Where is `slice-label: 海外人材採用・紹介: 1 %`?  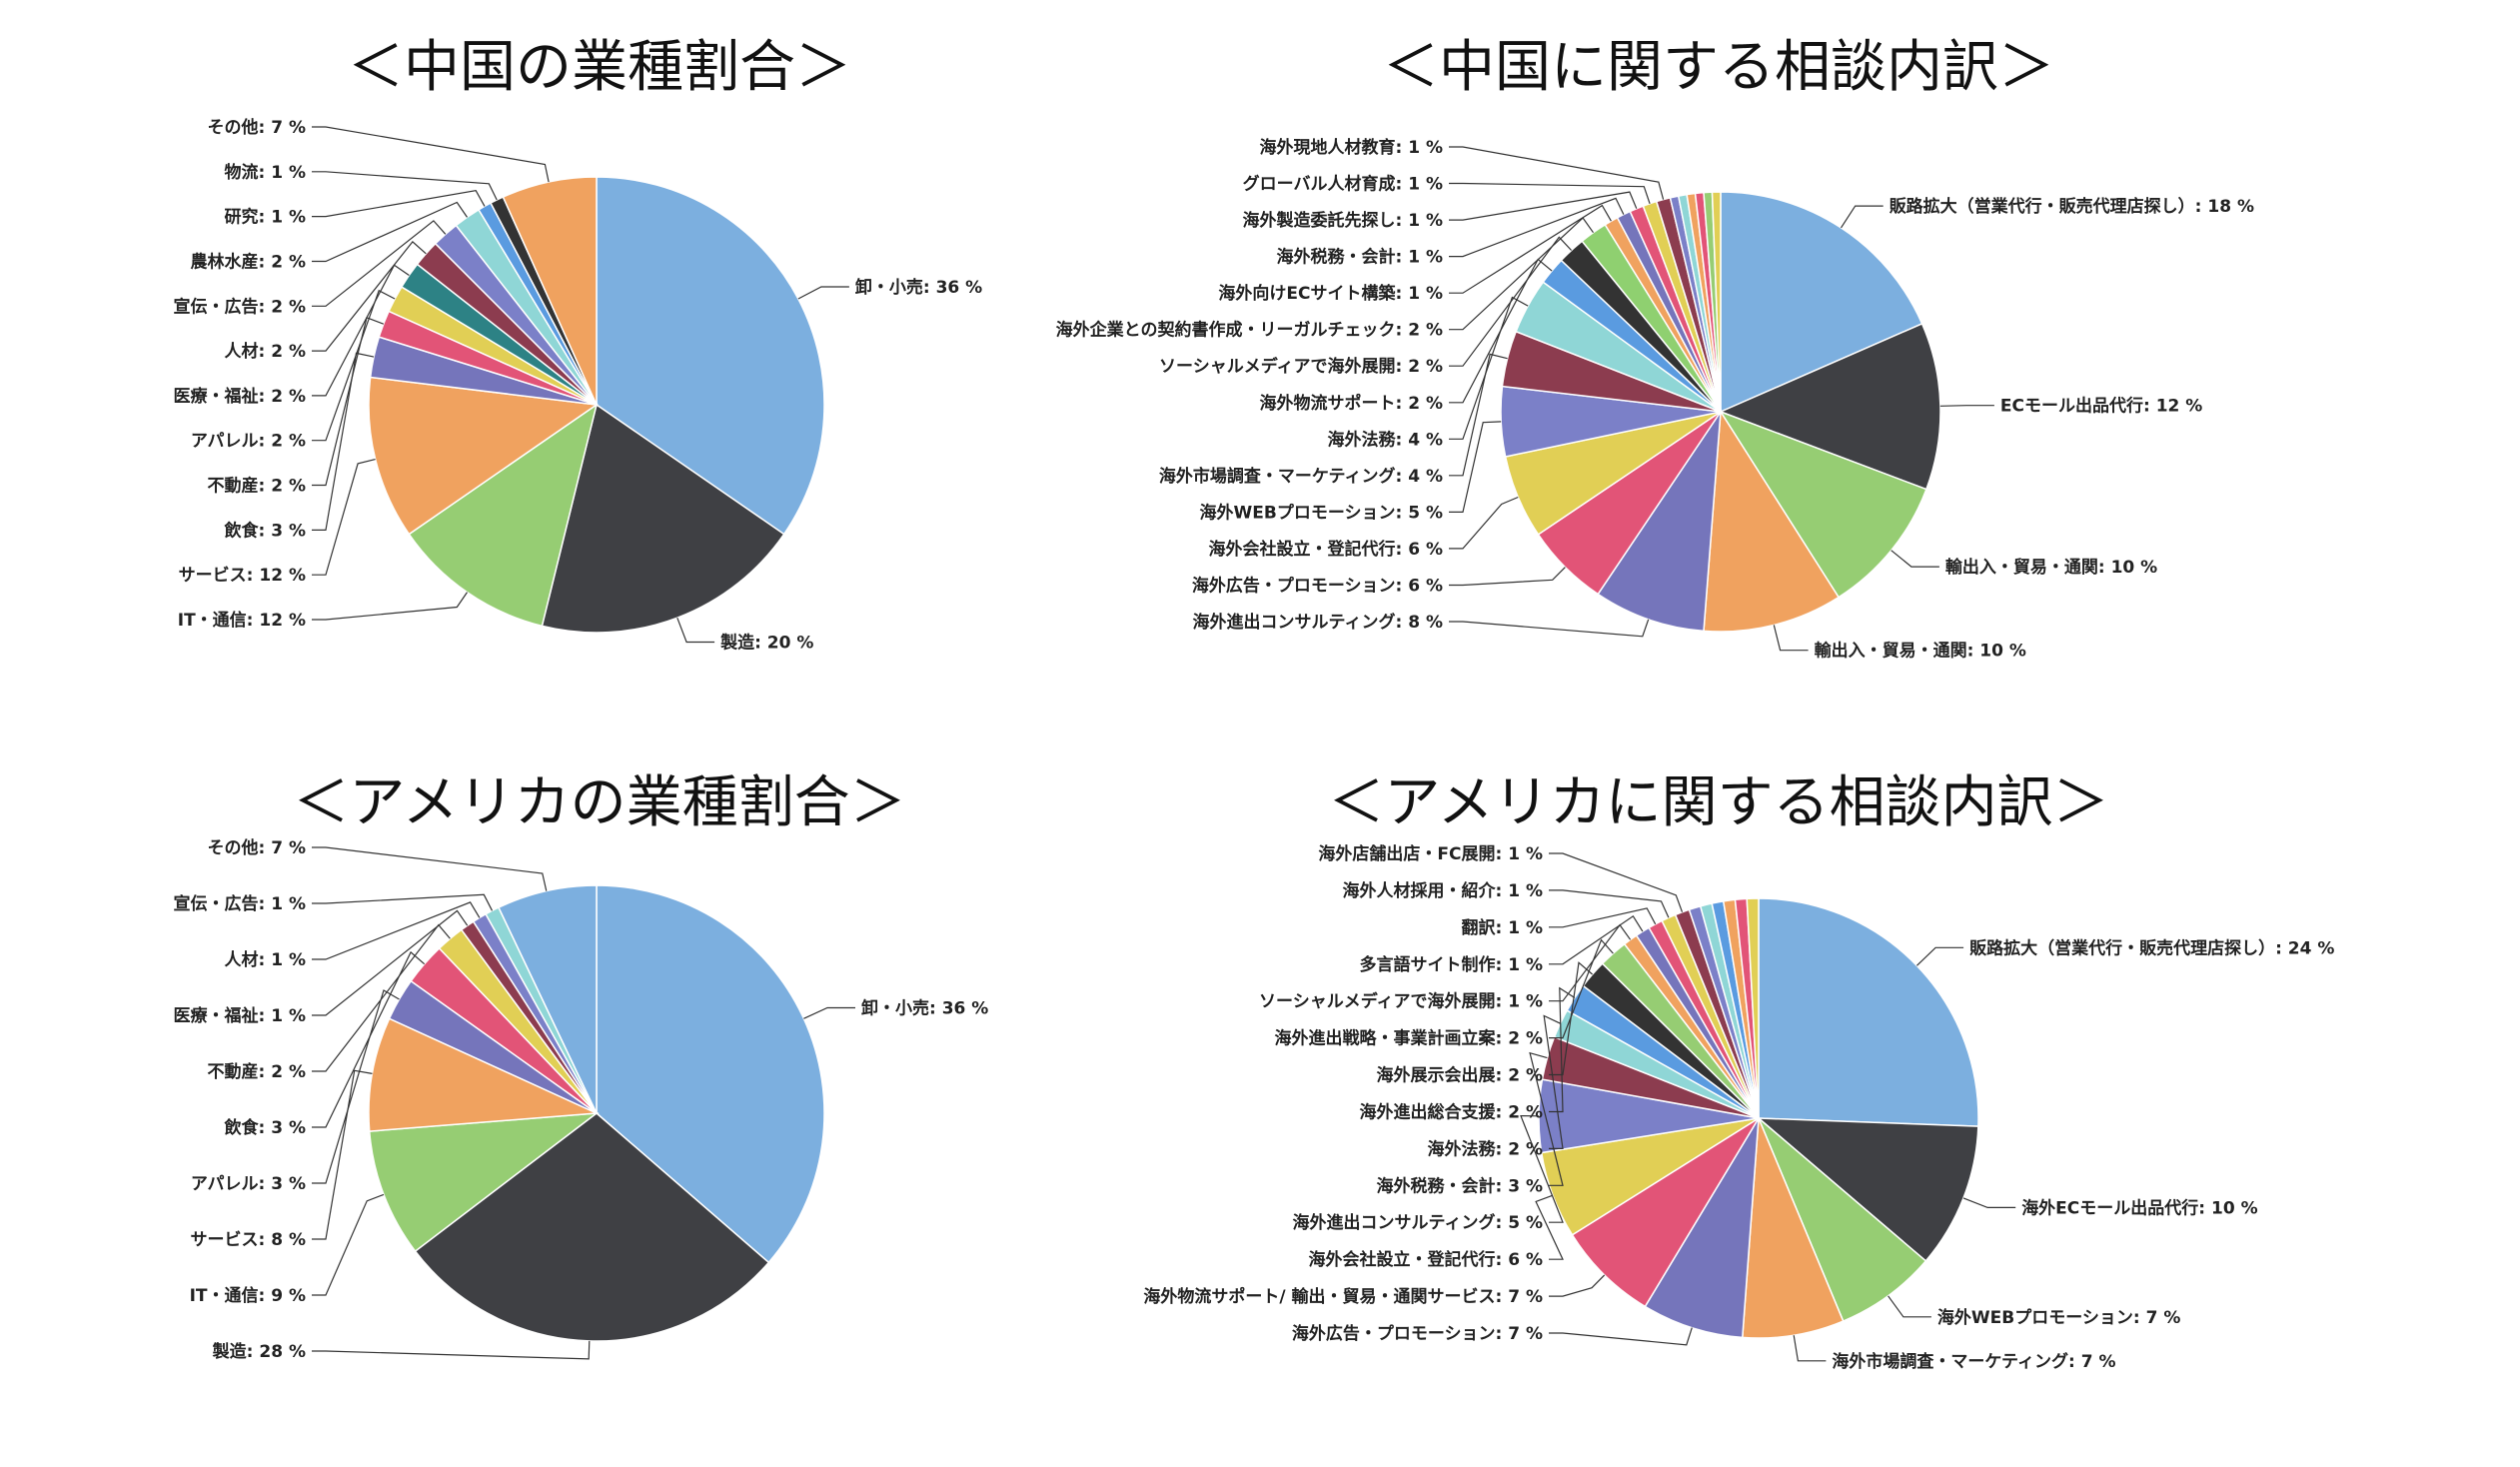
slice-label: 海外人材採用・紹介: 1 % is located at coordinates (1443, 890).